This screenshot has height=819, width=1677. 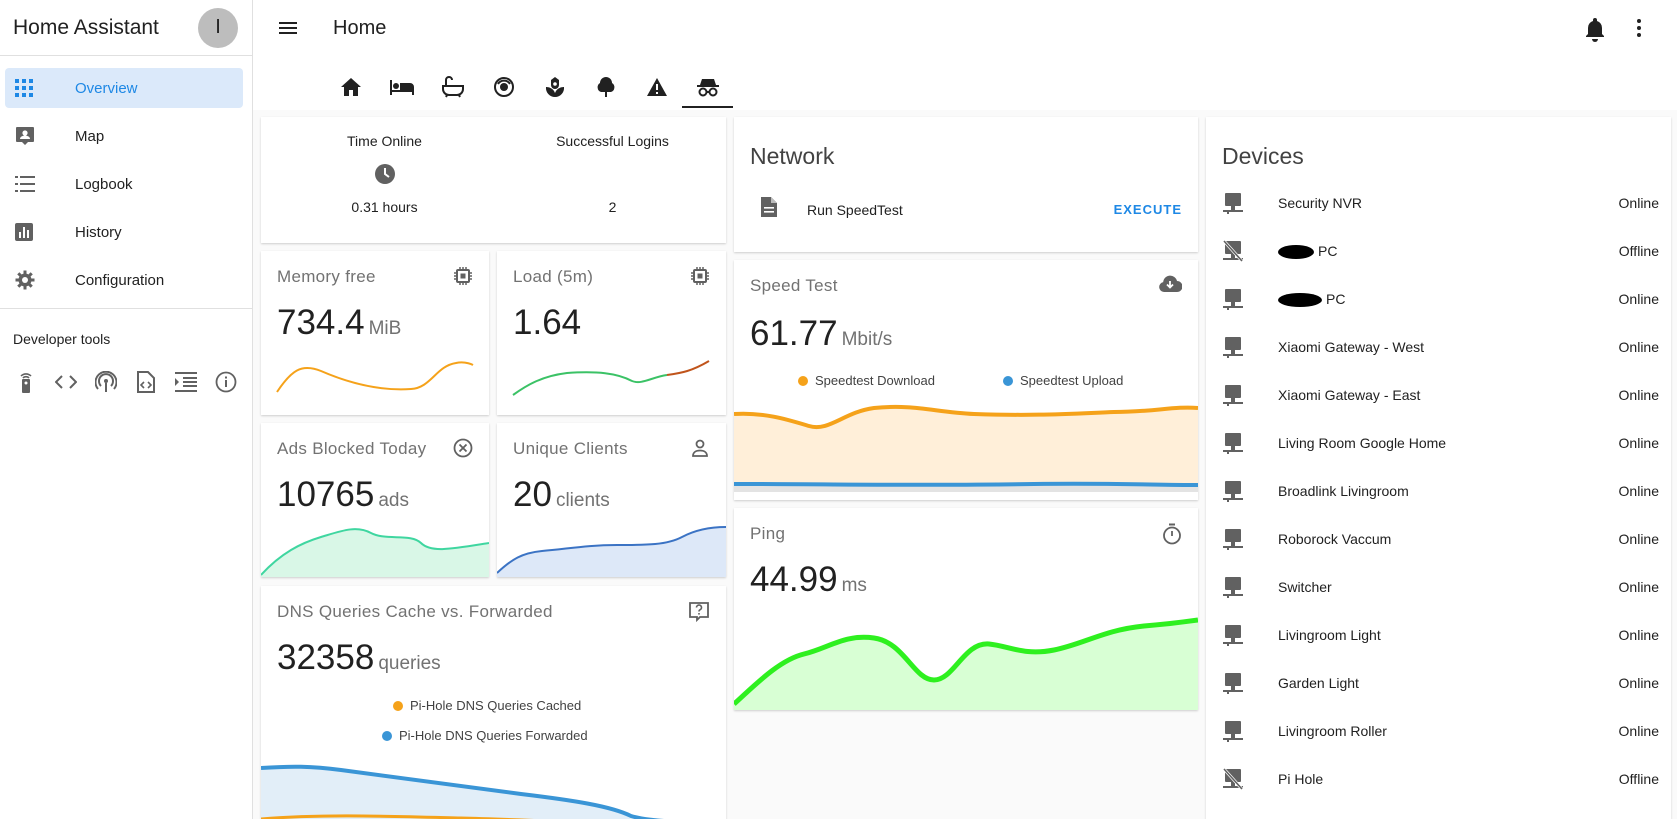 What do you see at coordinates (611, 378) in the screenshot?
I see `load-sparkline` at bounding box center [611, 378].